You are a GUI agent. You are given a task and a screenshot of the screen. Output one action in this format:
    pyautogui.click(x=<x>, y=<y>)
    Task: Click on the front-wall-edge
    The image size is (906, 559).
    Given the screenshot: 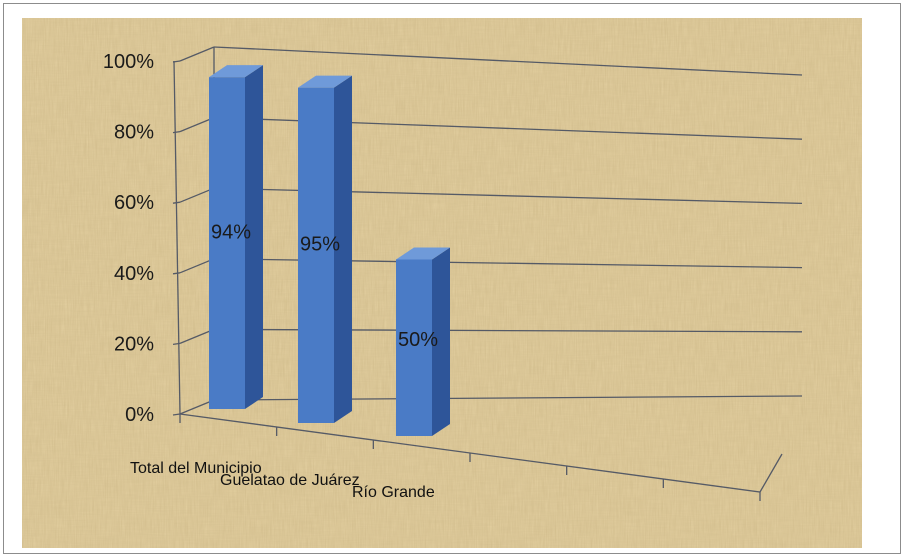 What is the action you would take?
    pyautogui.click(x=177, y=237)
    